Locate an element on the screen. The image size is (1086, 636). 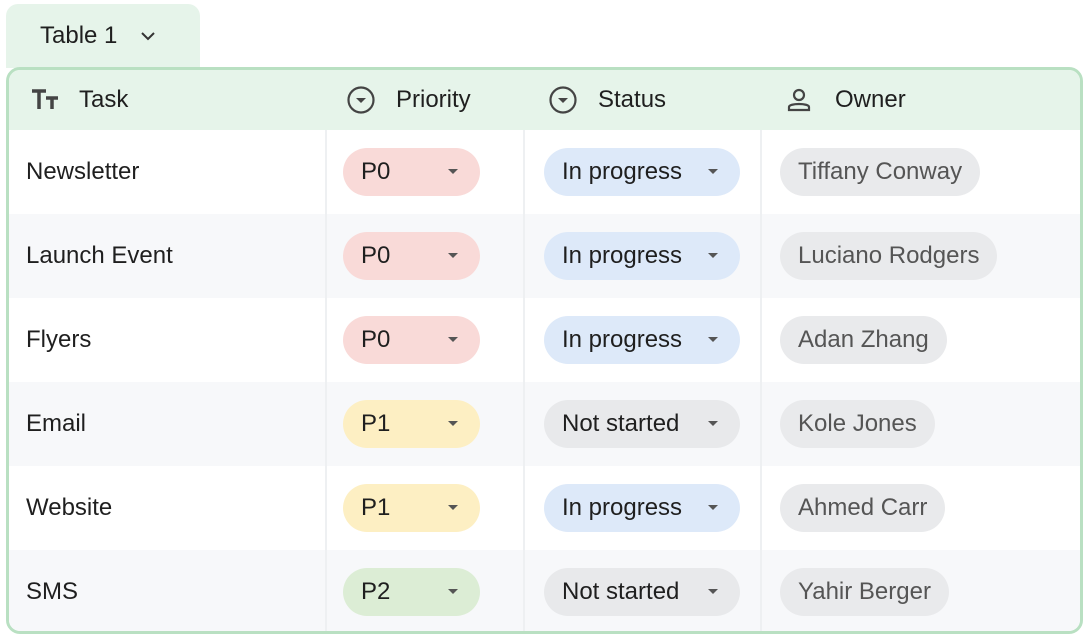
task-cell: Email is located at coordinates (56, 424).